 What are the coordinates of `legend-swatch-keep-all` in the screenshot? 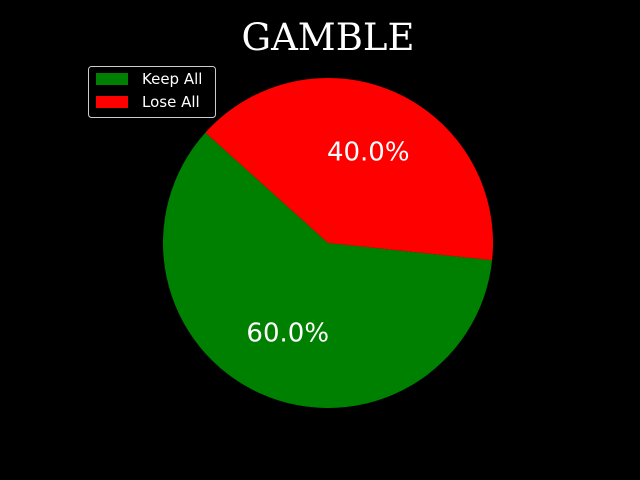 It's located at (112, 79).